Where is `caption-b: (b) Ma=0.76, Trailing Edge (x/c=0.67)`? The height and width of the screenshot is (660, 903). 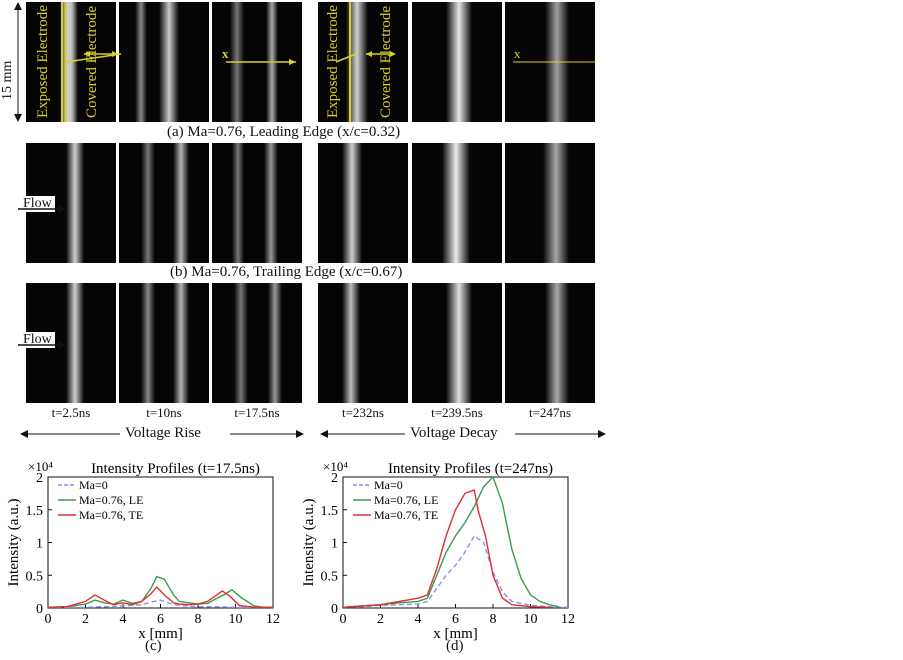 caption-b: (b) Ma=0.76, Trailing Edge (x/c=0.67) is located at coordinates (286, 272).